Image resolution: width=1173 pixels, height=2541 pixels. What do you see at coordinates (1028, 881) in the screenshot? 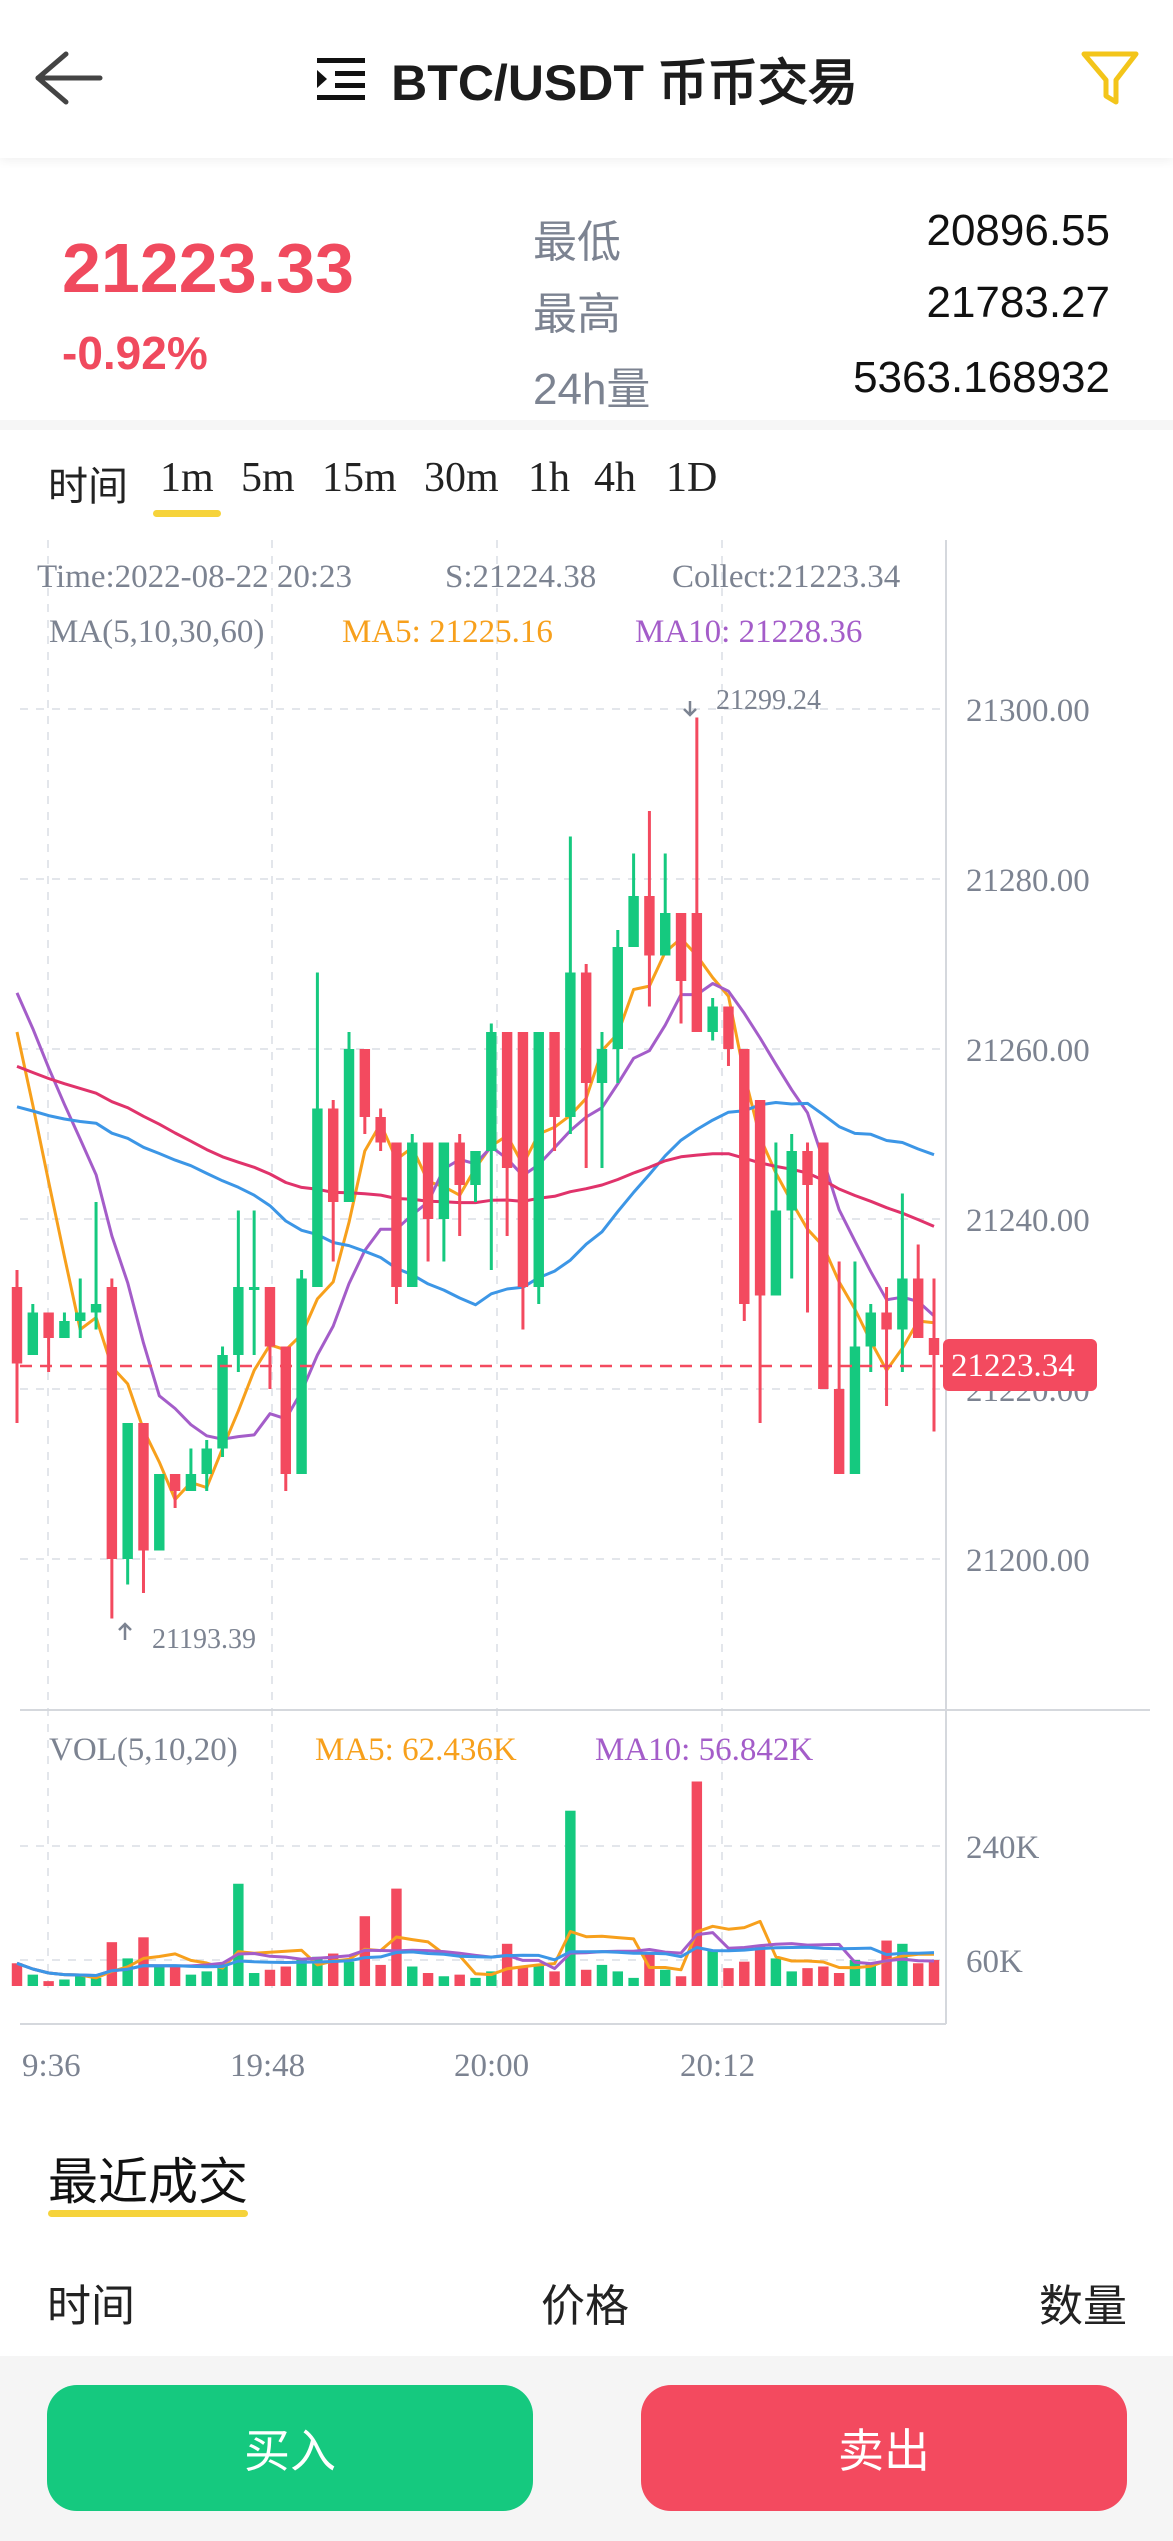
I see `price-tick-label: 21280.00` at bounding box center [1028, 881].